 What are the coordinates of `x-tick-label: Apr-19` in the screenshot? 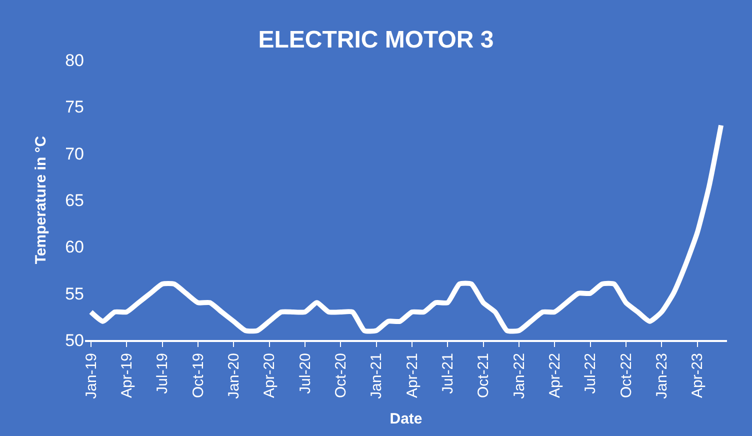 It's located at (127, 375).